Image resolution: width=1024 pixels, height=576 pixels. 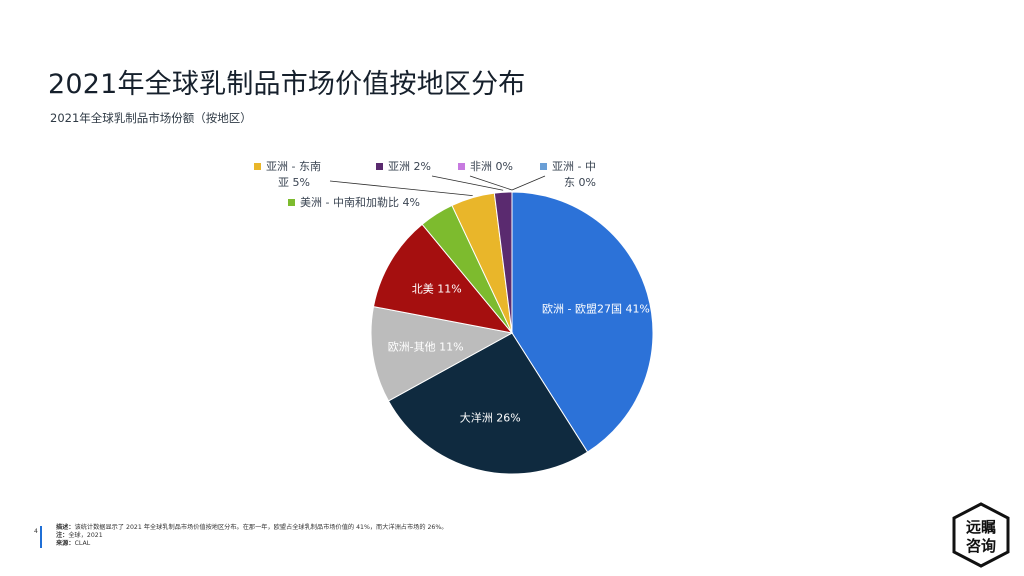 I want to click on pie-data-labels: 欧洲 - 欧盟27国 41% 大洋洲 26% 欧洲-其他 11% 北美 11%, so click(x=519, y=353).